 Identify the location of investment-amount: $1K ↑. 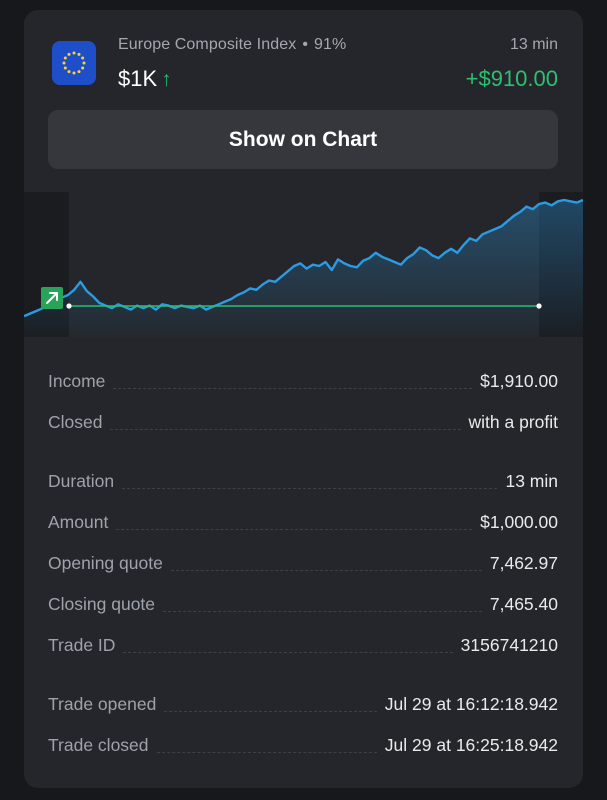
(145, 79).